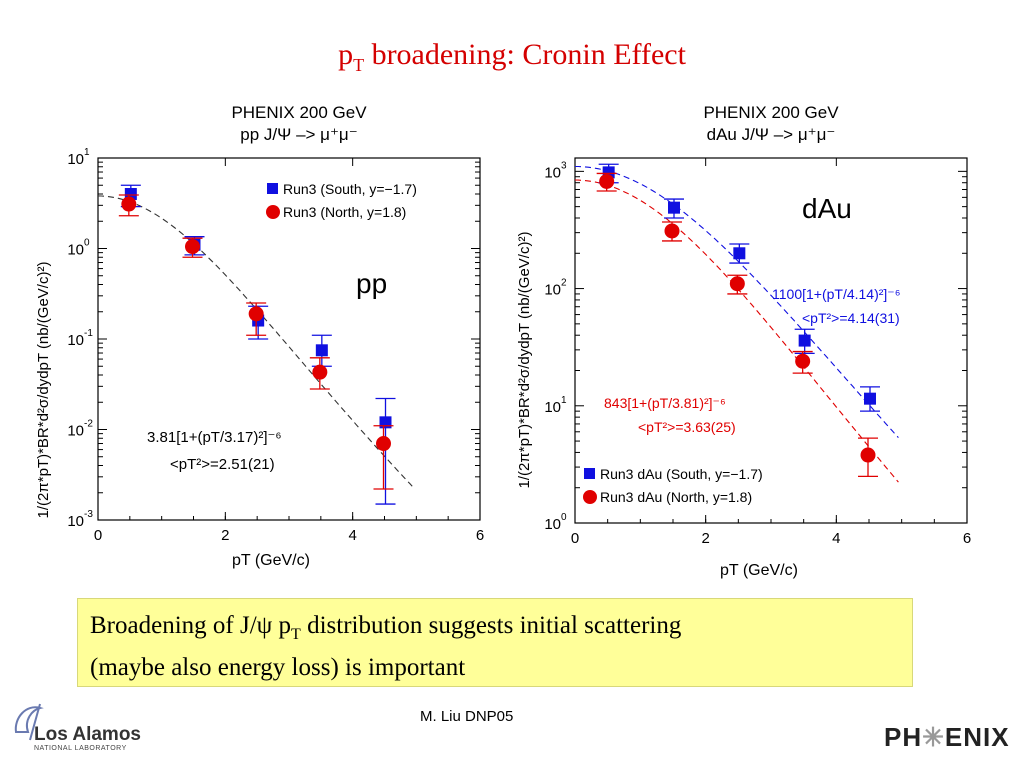 This screenshot has width=1024, height=768. What do you see at coordinates (272, 188) in the screenshot?
I see `pp-legend-marker-south` at bounding box center [272, 188].